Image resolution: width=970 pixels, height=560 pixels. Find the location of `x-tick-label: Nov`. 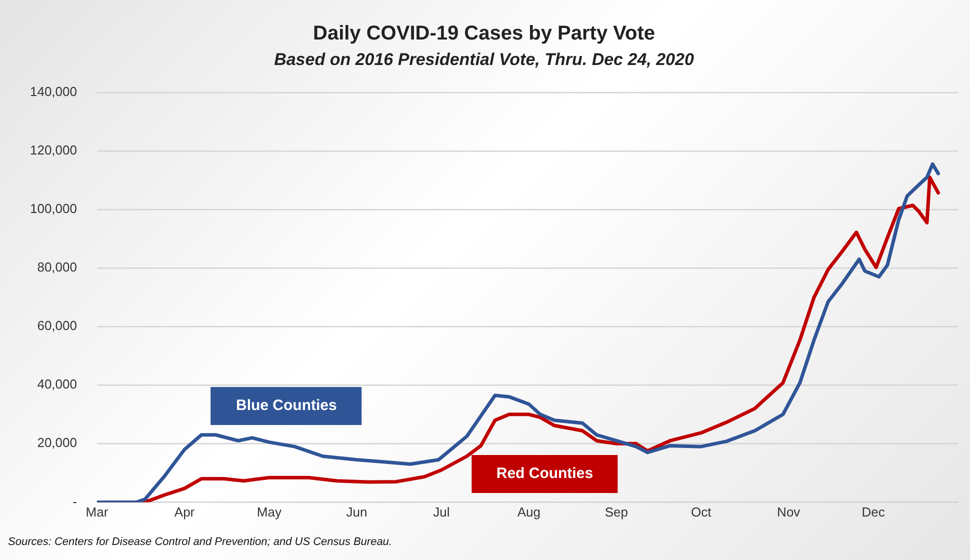

x-tick-label: Nov is located at coordinates (789, 512).